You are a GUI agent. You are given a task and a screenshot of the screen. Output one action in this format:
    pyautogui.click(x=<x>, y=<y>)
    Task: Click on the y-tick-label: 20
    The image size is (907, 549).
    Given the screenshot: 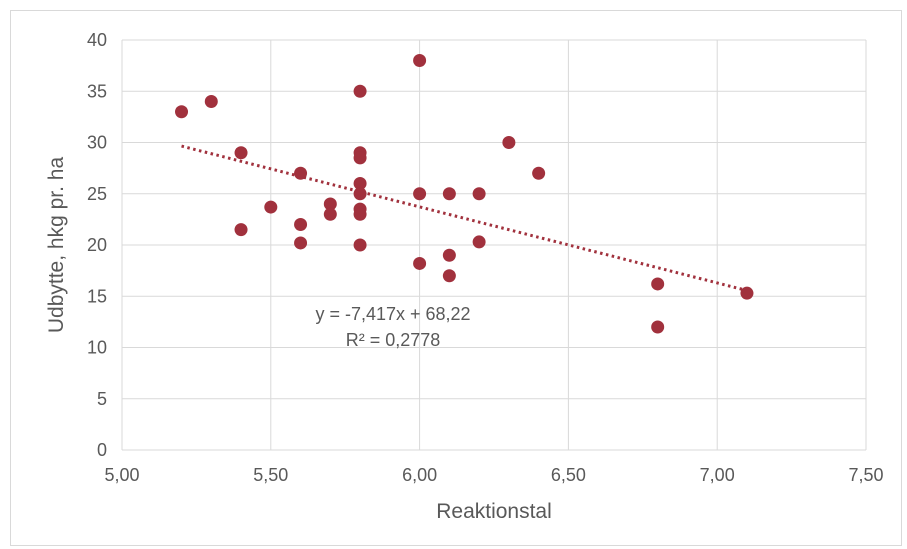 What is the action you would take?
    pyautogui.click(x=97, y=245)
    